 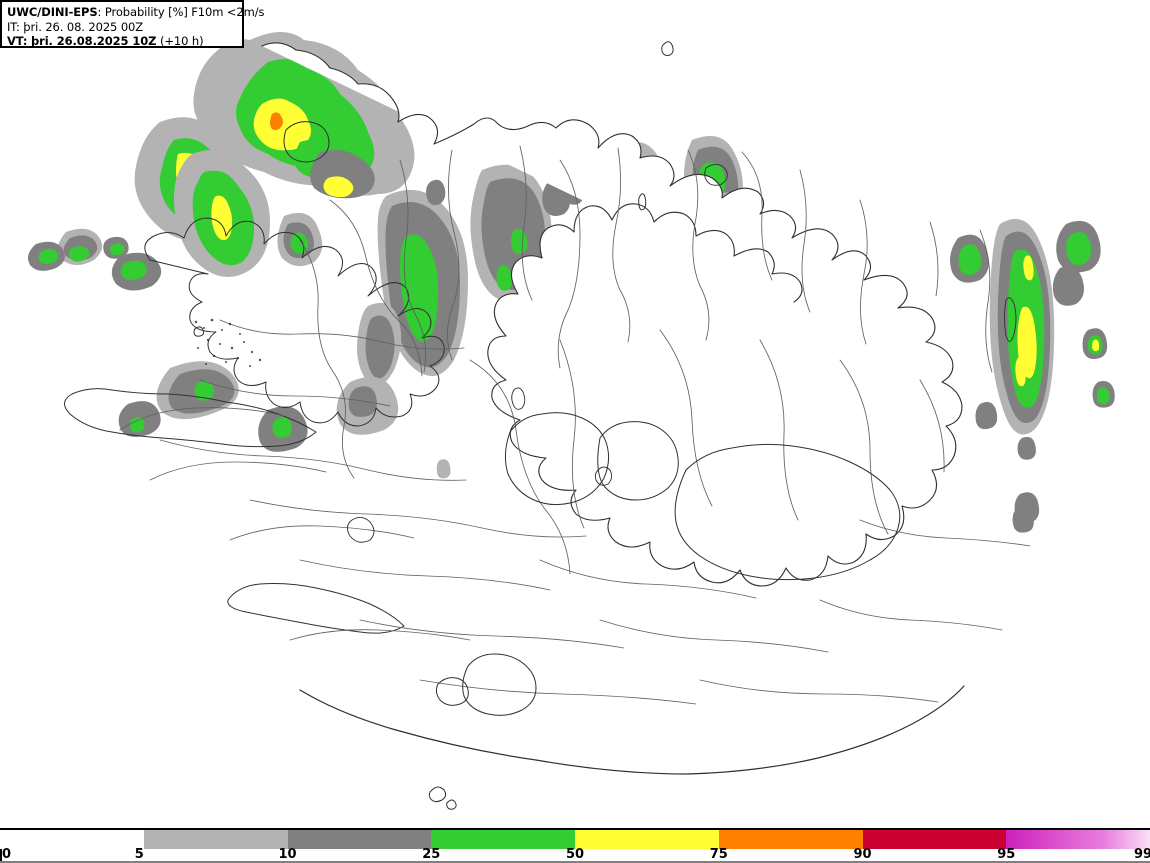 I want to click on prob-band-50-75-b, so click(x=1028, y=268).